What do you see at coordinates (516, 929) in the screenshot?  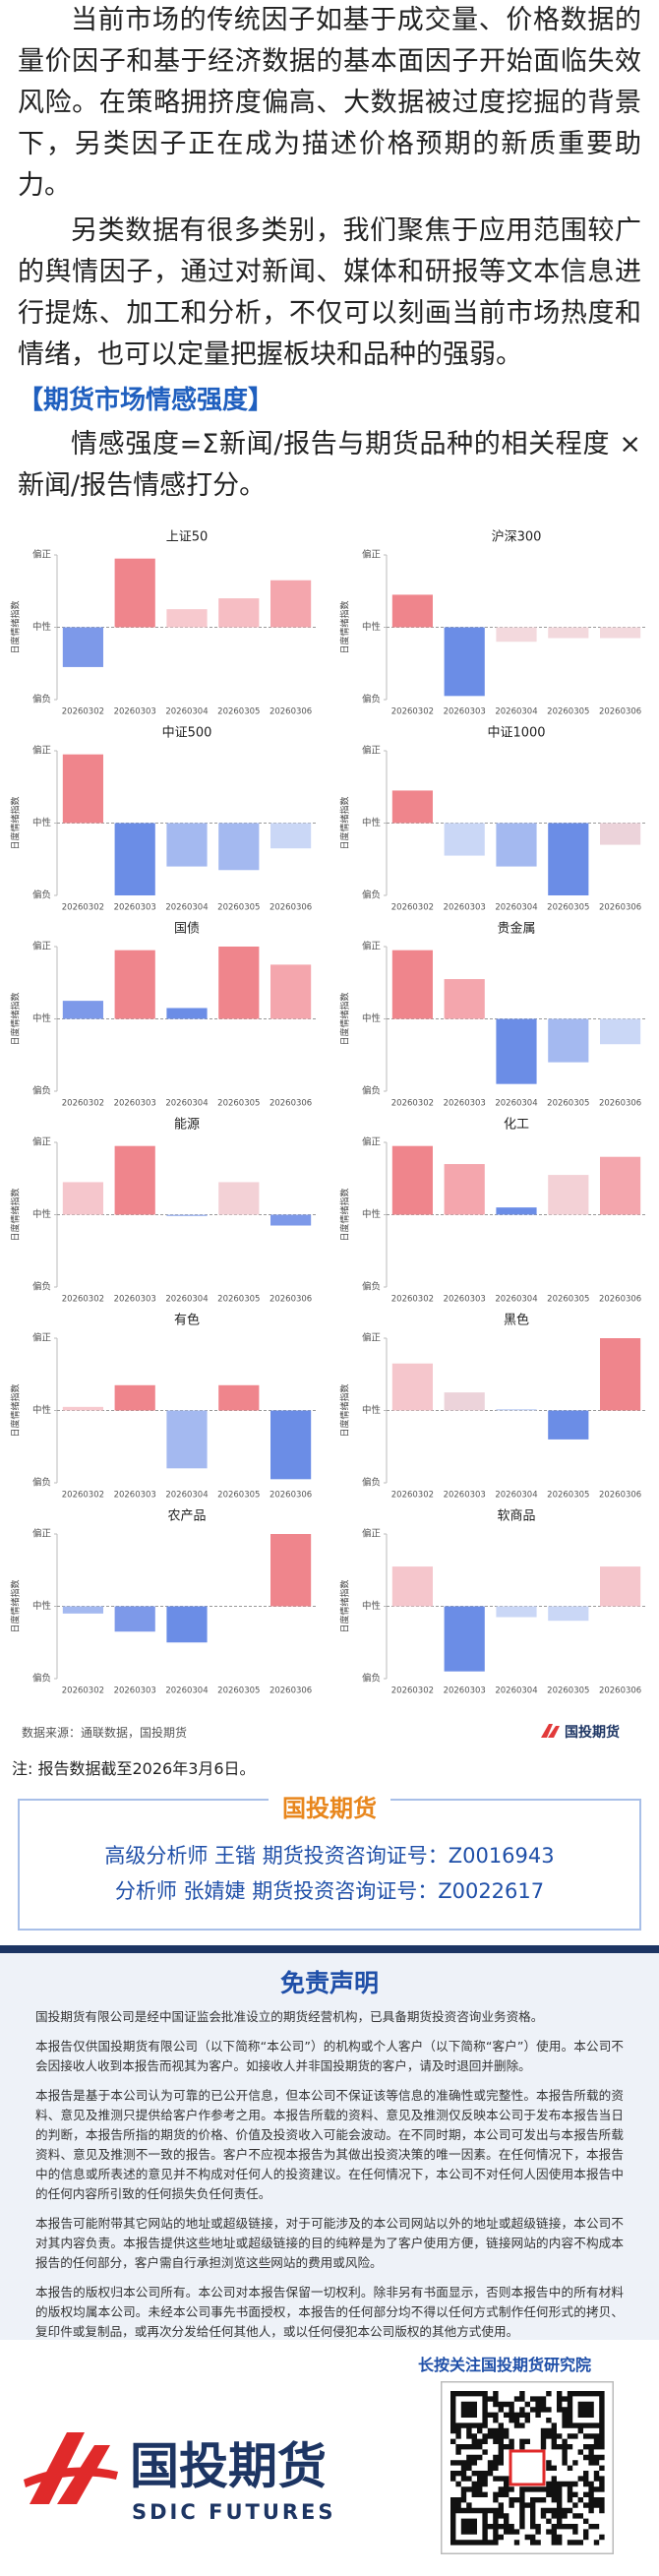 I see `chart-title: 贵金属` at bounding box center [516, 929].